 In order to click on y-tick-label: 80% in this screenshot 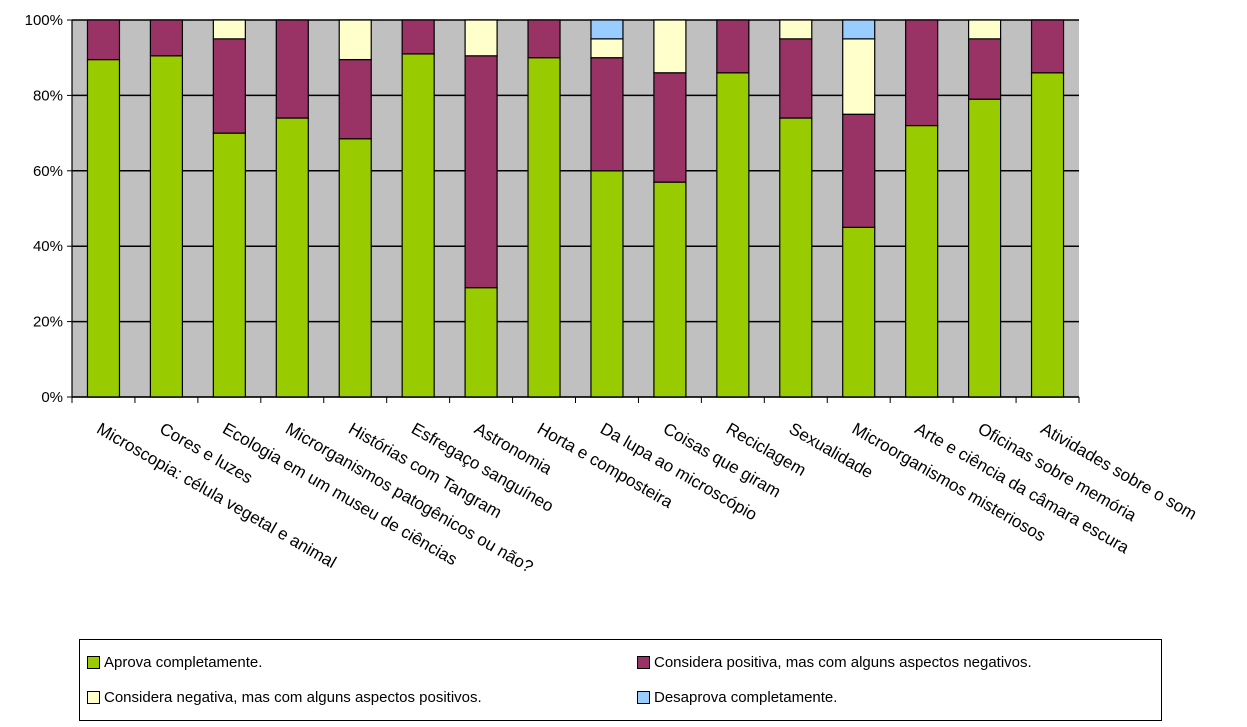, I will do `click(48, 95)`.